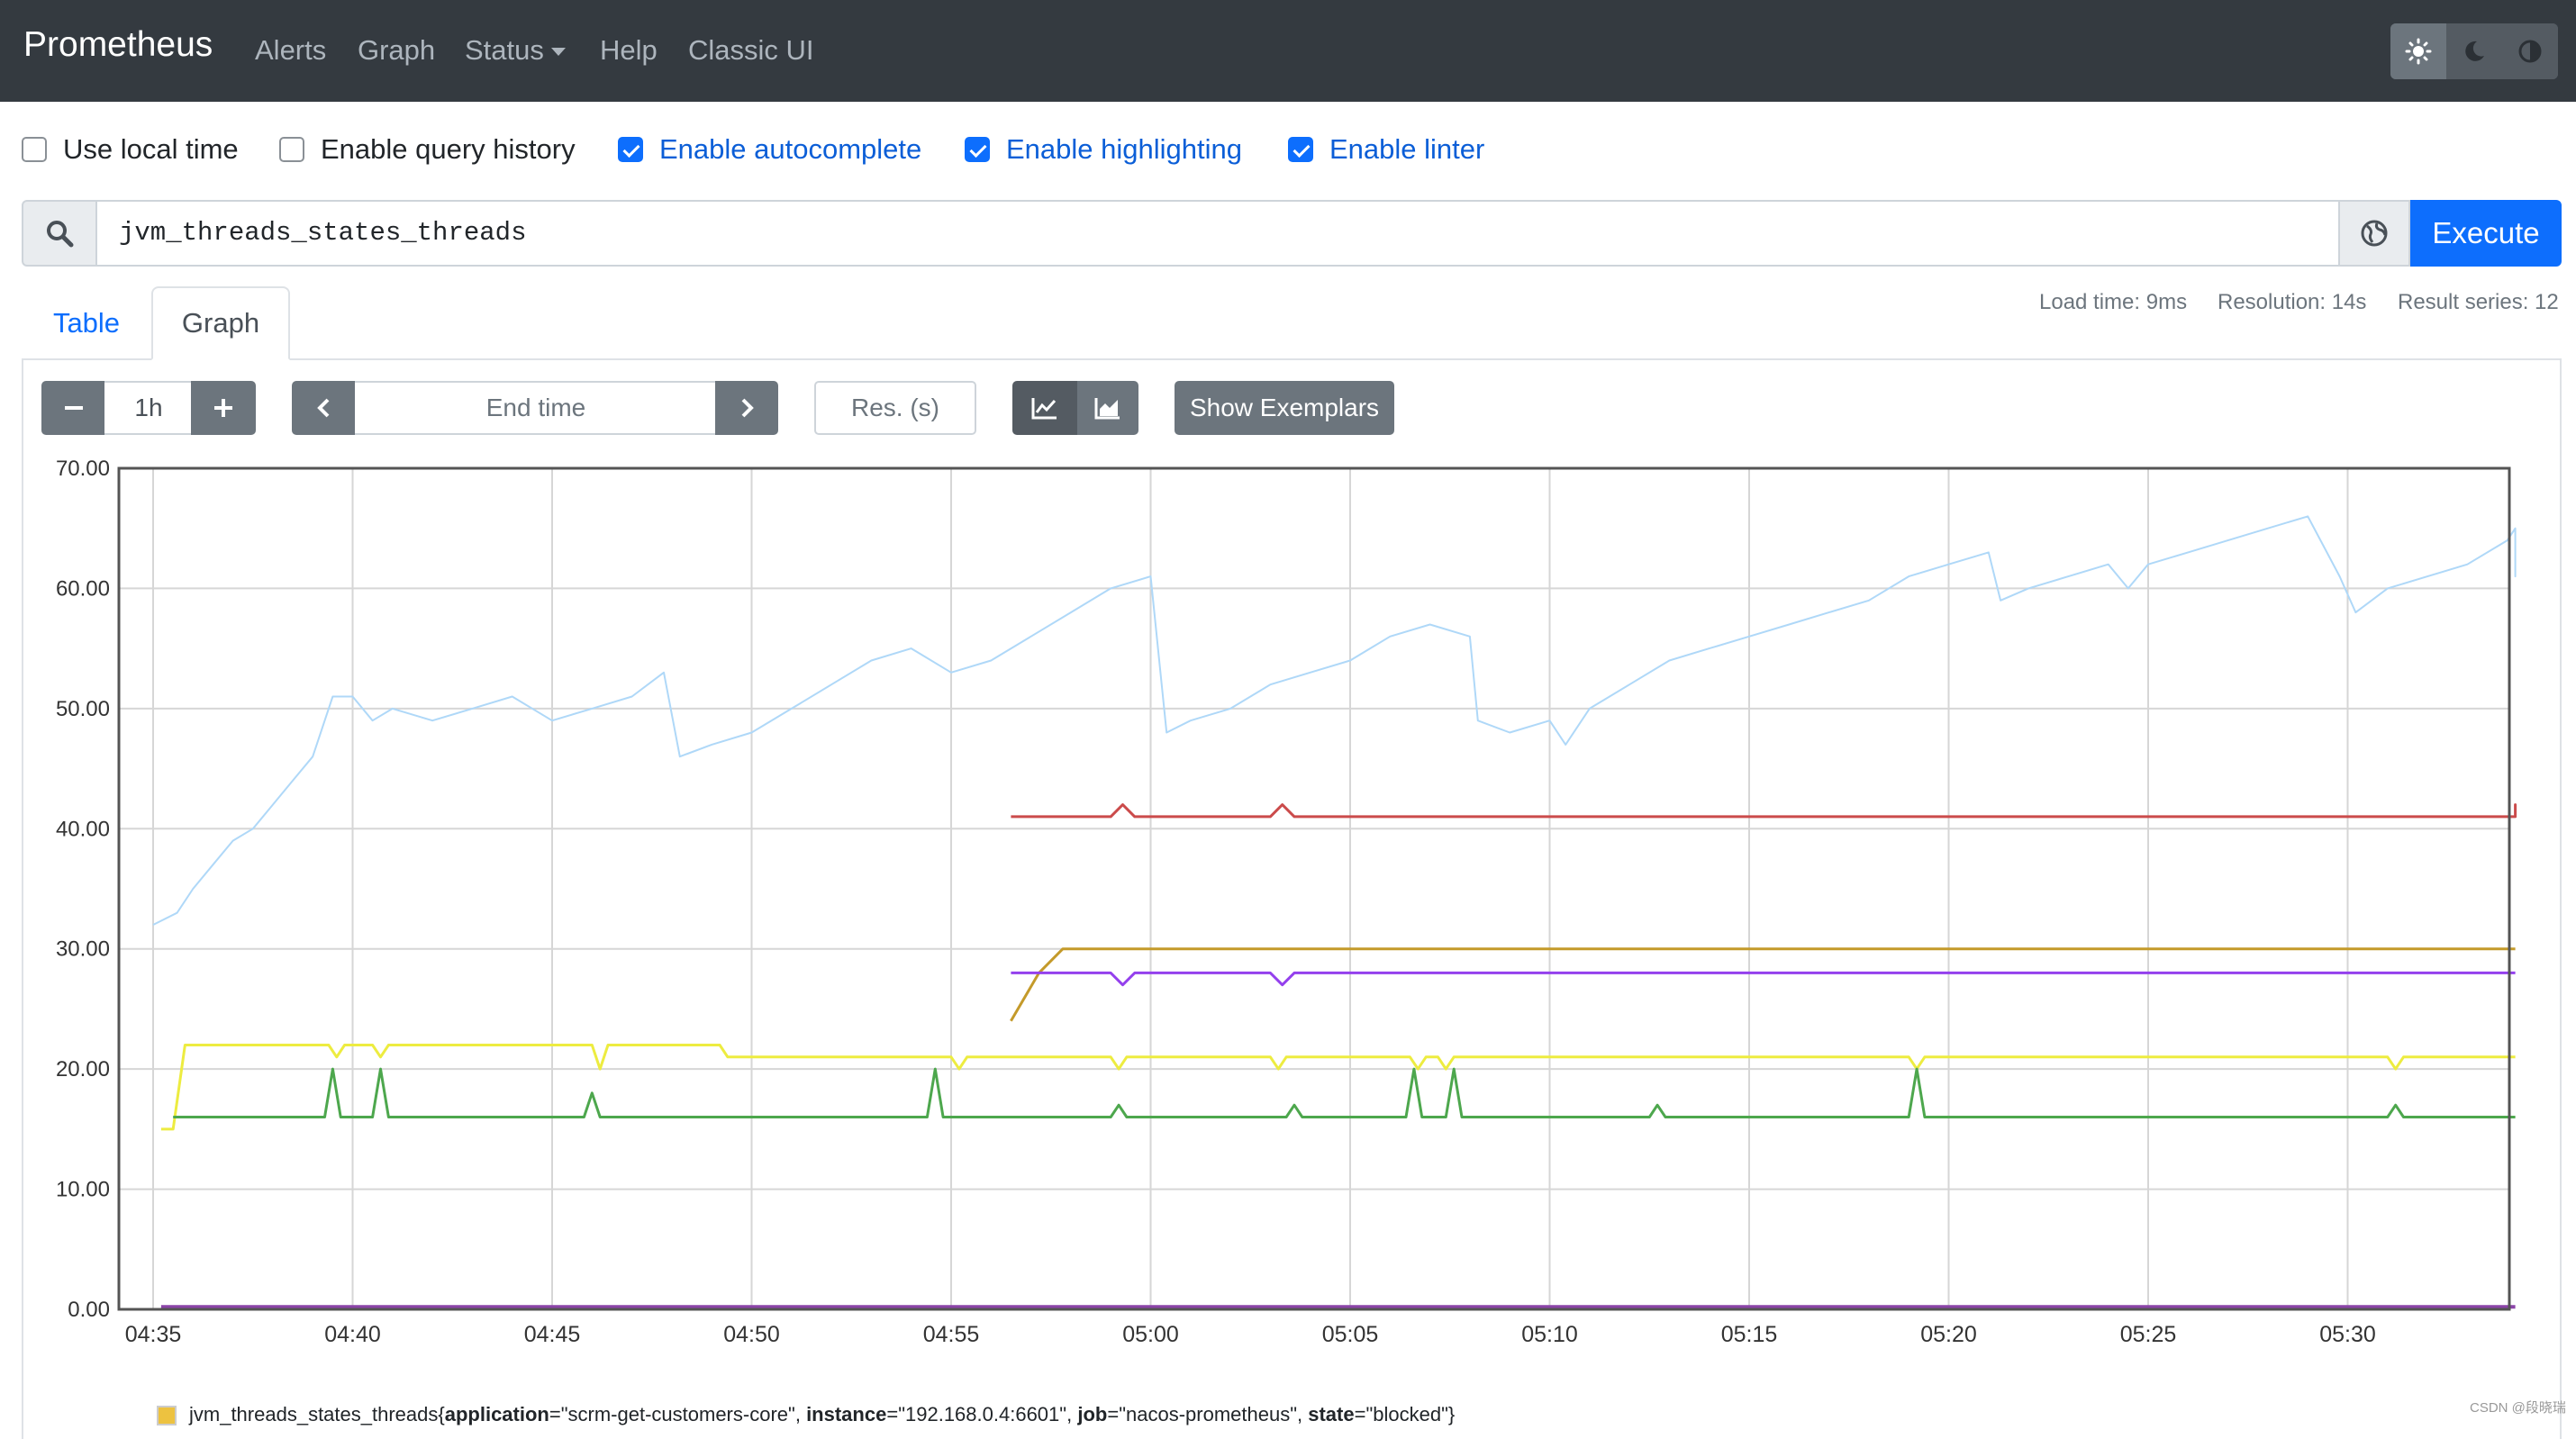 The width and height of the screenshot is (2576, 1439). Describe the element at coordinates (629, 50) in the screenshot. I see `nav-help: Help` at that location.